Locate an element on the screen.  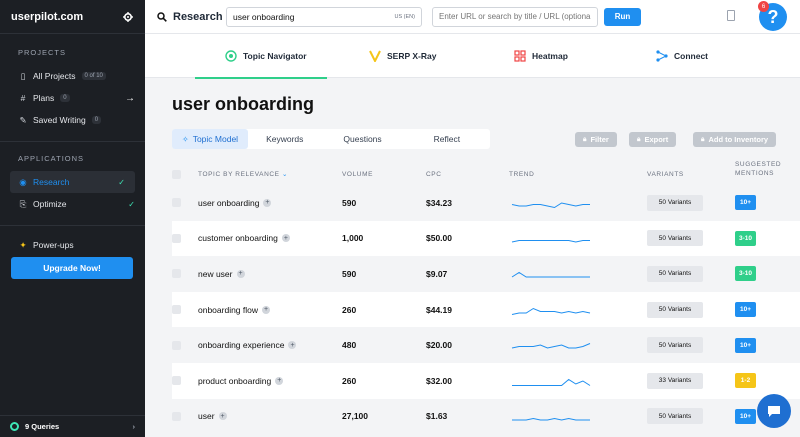
topic-cell: onboarding flow + is located at coordinates (234, 309).